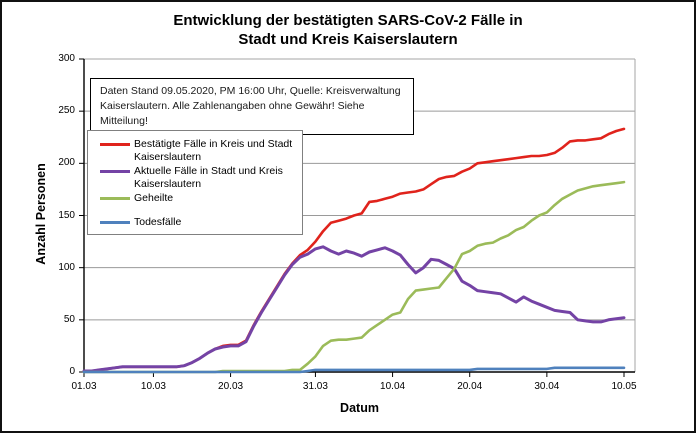  Describe the element at coordinates (153, 386) in the screenshot. I see `x-tick-label: 10.03` at that location.